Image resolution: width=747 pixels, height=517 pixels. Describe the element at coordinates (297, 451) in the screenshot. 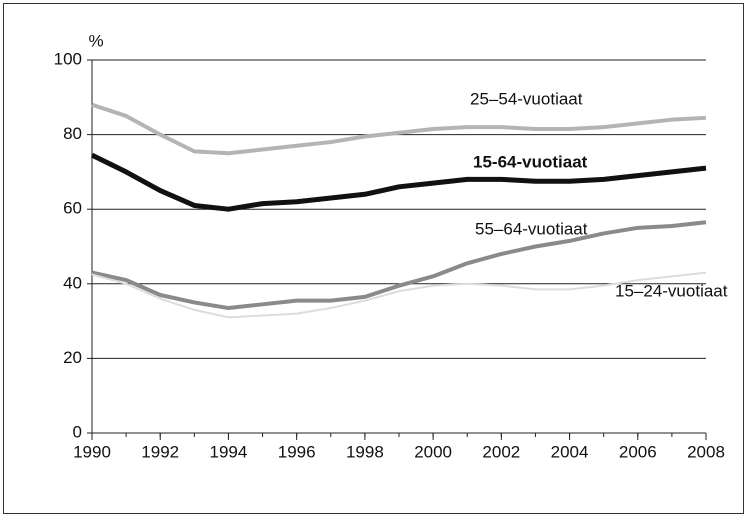

I see `x-tick-label: 1996` at that location.